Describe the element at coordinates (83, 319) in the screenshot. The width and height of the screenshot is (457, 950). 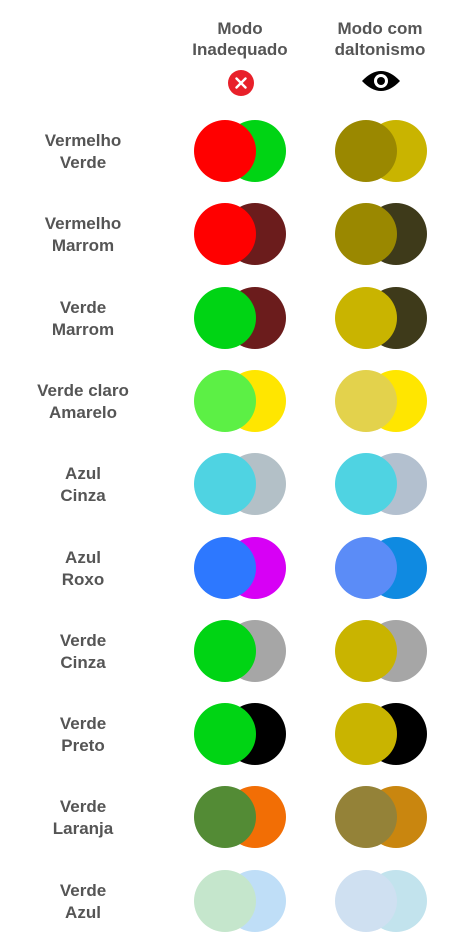
I see `row-label: Verde Marrom` at that location.